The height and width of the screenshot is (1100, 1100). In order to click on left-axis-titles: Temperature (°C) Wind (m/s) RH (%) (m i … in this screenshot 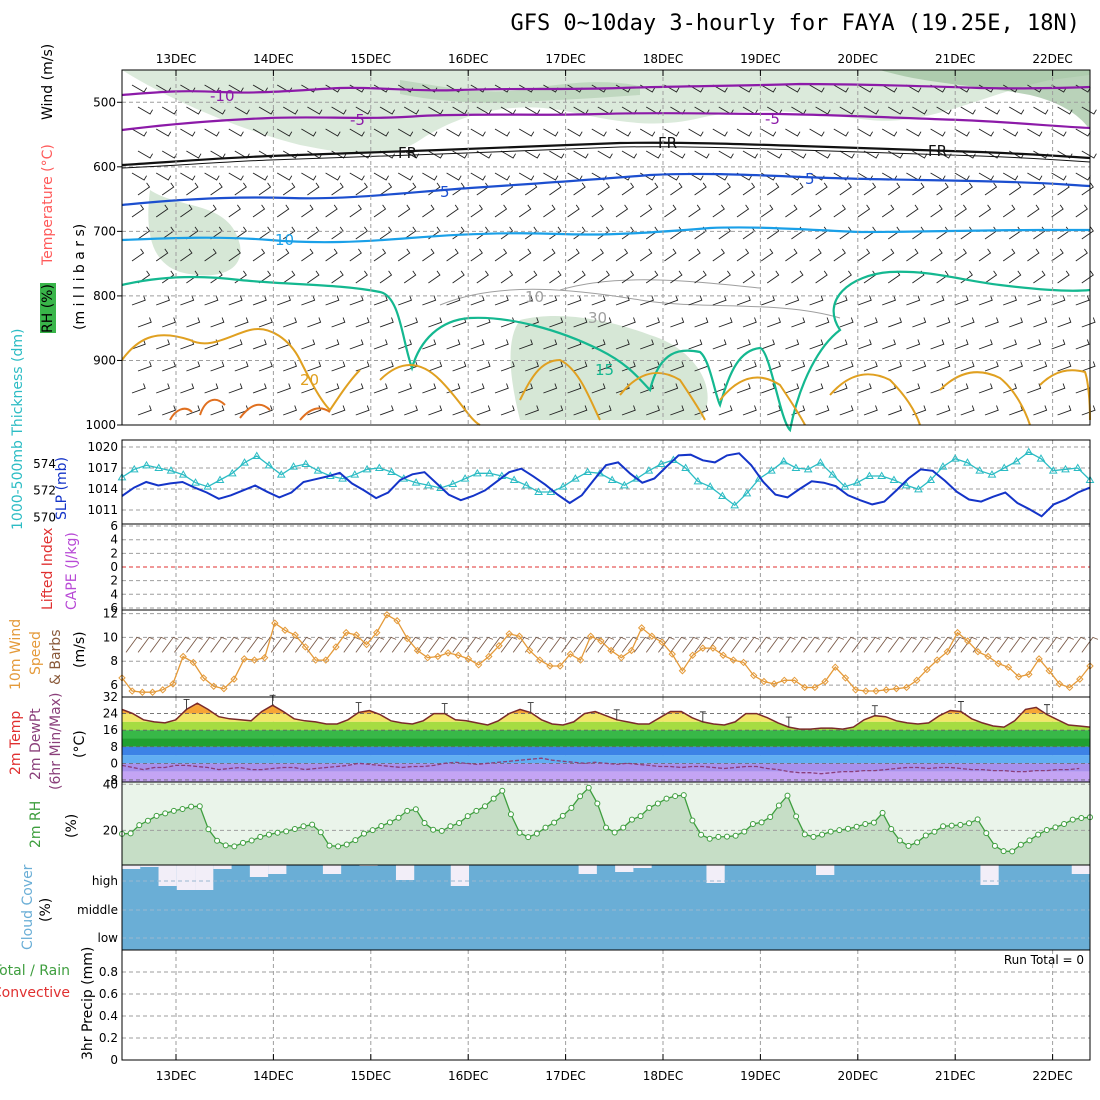, I will do `click(48, 552)`.